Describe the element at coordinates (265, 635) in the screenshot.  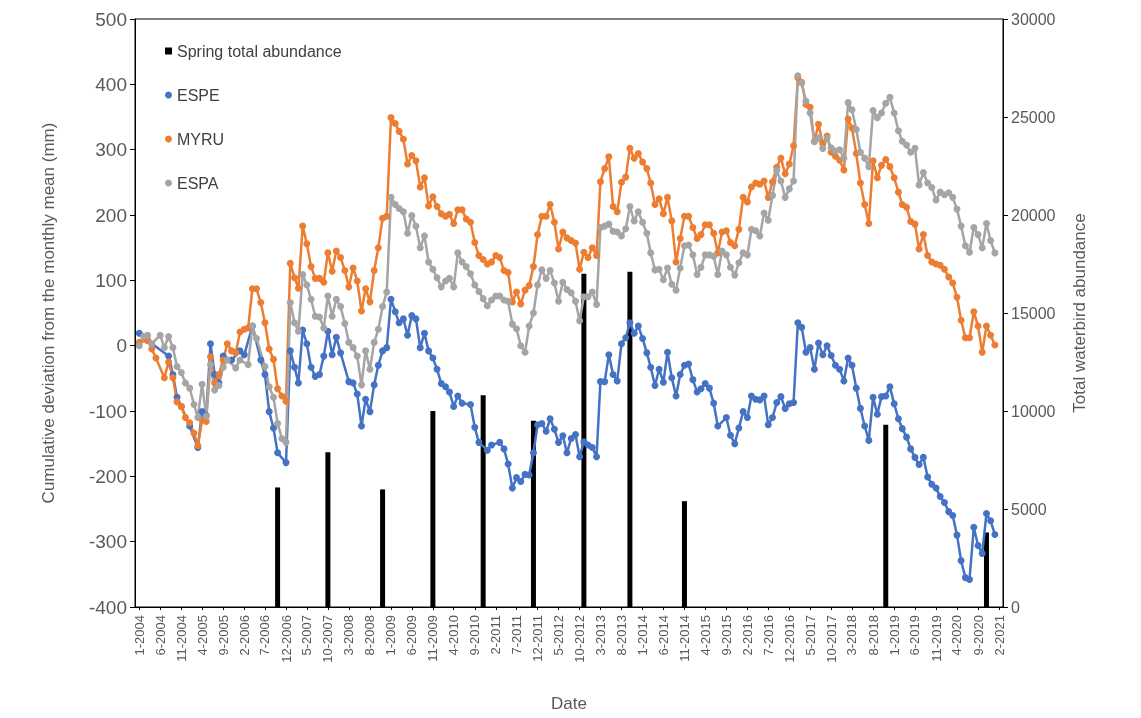
I see `x-tick-label: 7-2006` at that location.